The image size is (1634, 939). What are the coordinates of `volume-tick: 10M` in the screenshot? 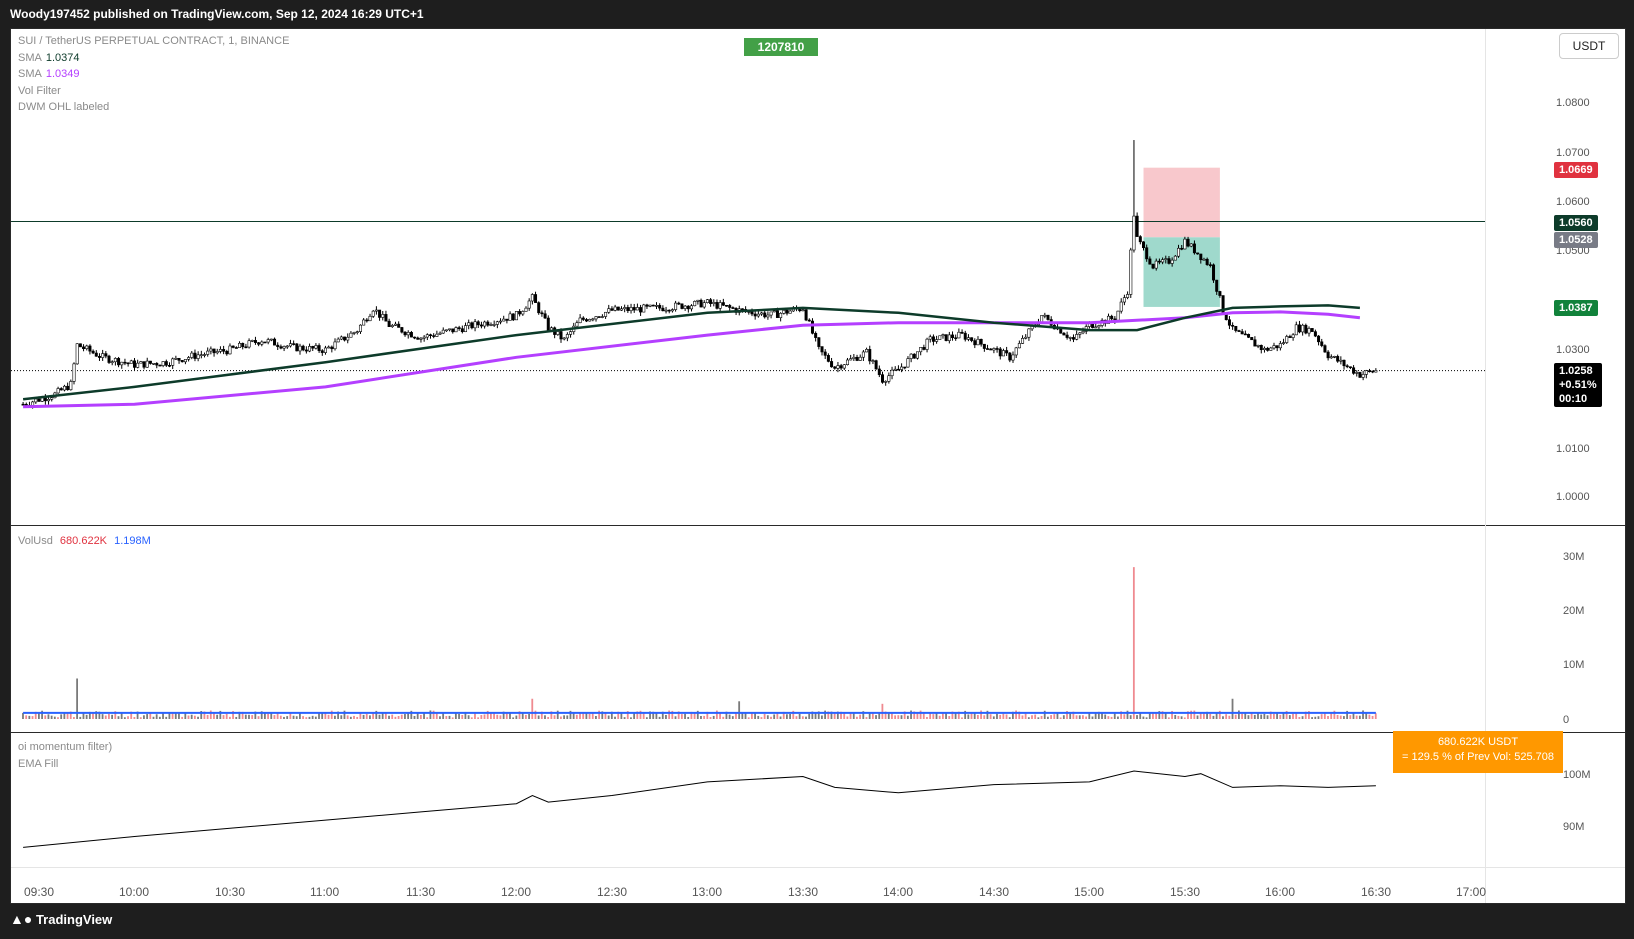 It's located at (1574, 665).